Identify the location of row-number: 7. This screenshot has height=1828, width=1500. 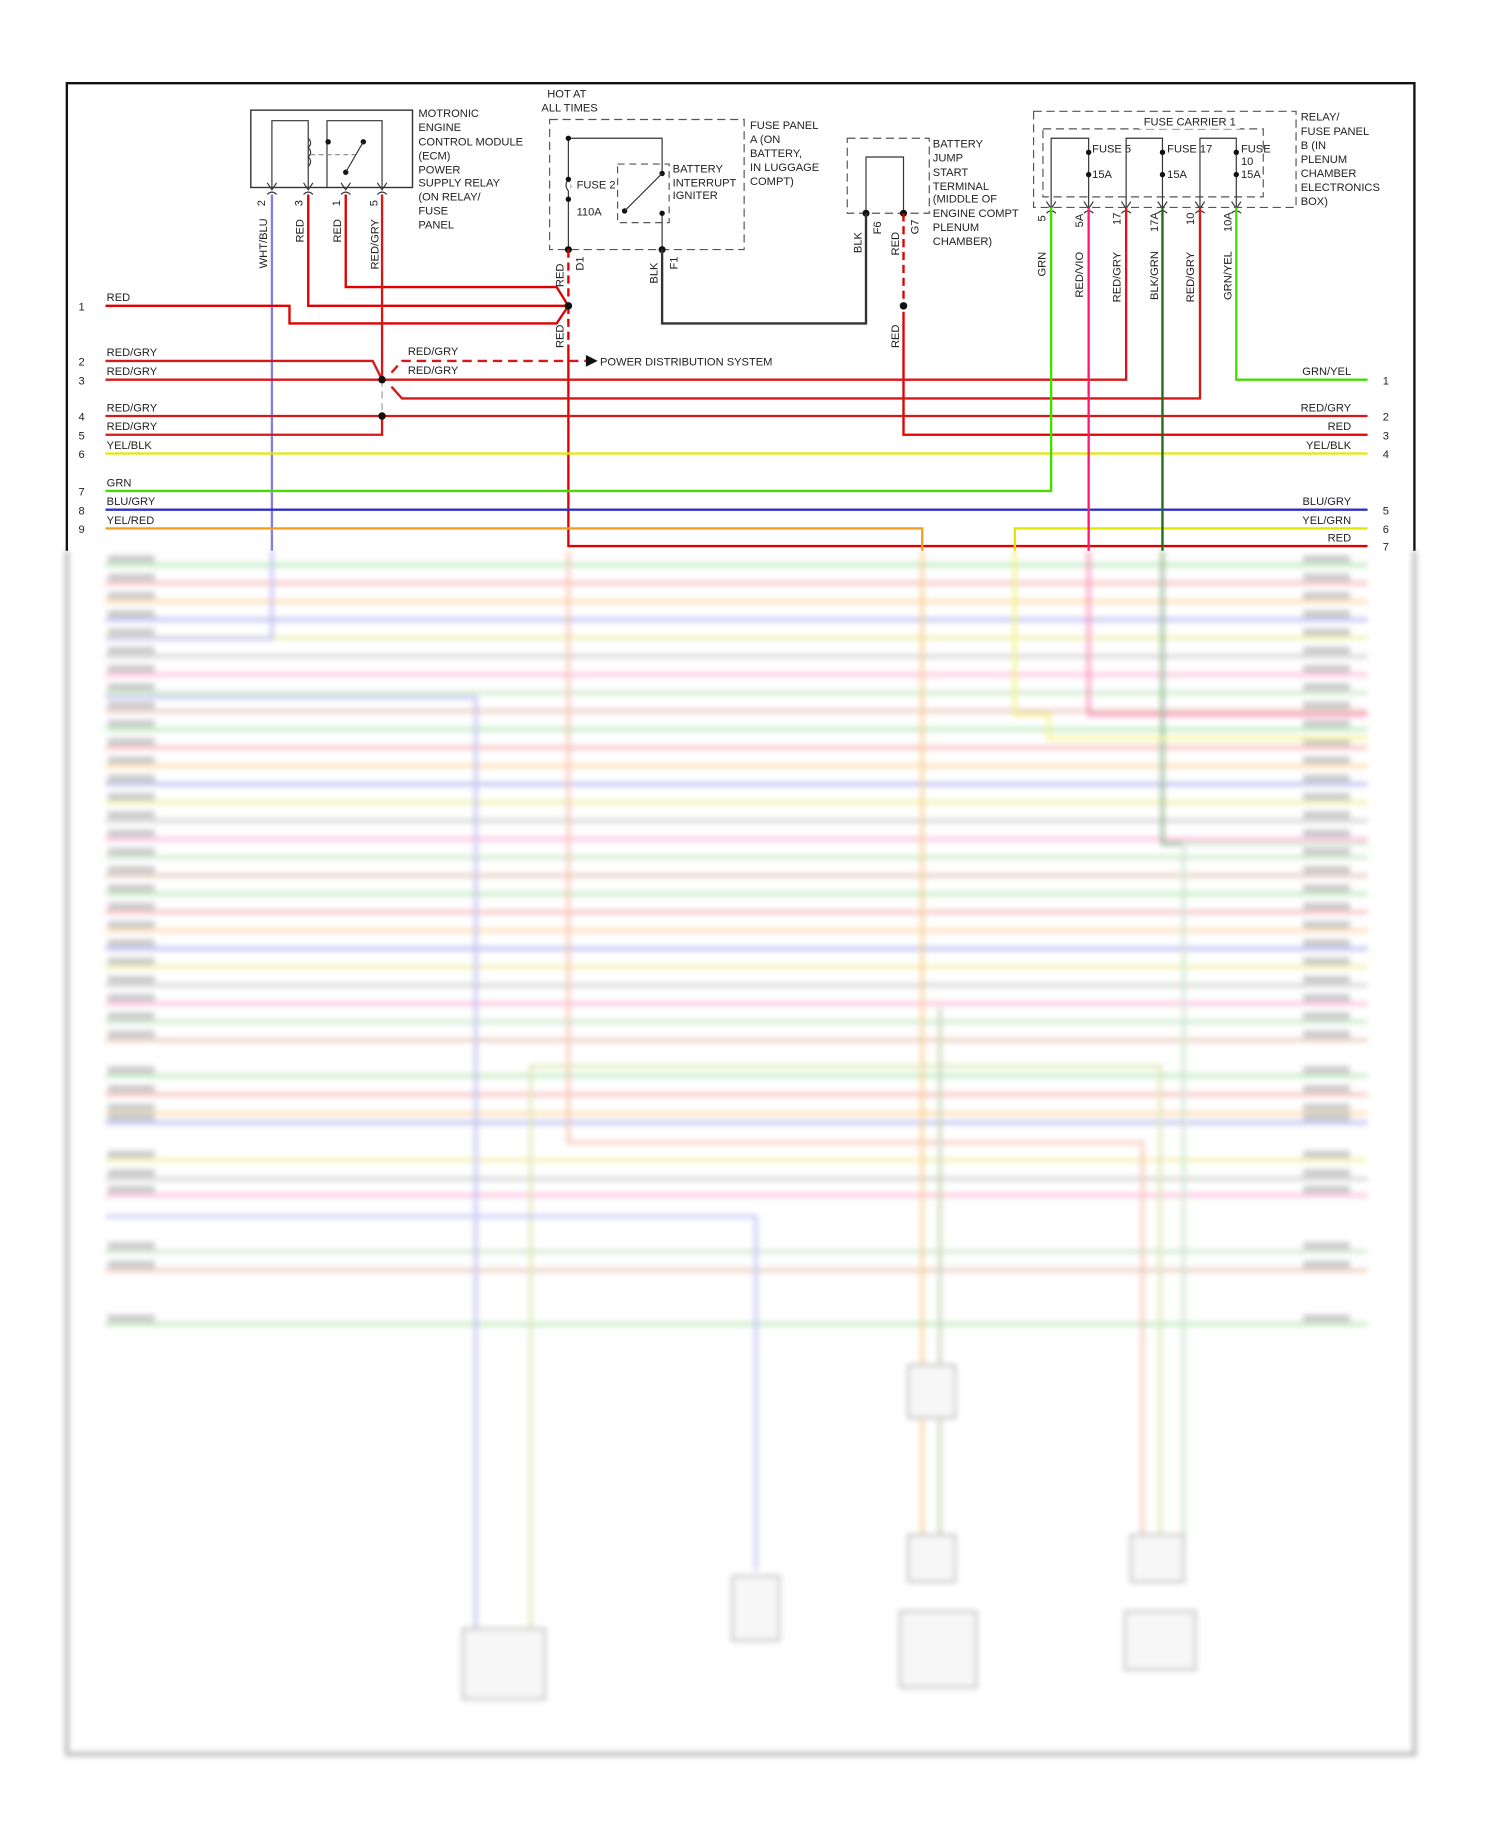
(1386, 548).